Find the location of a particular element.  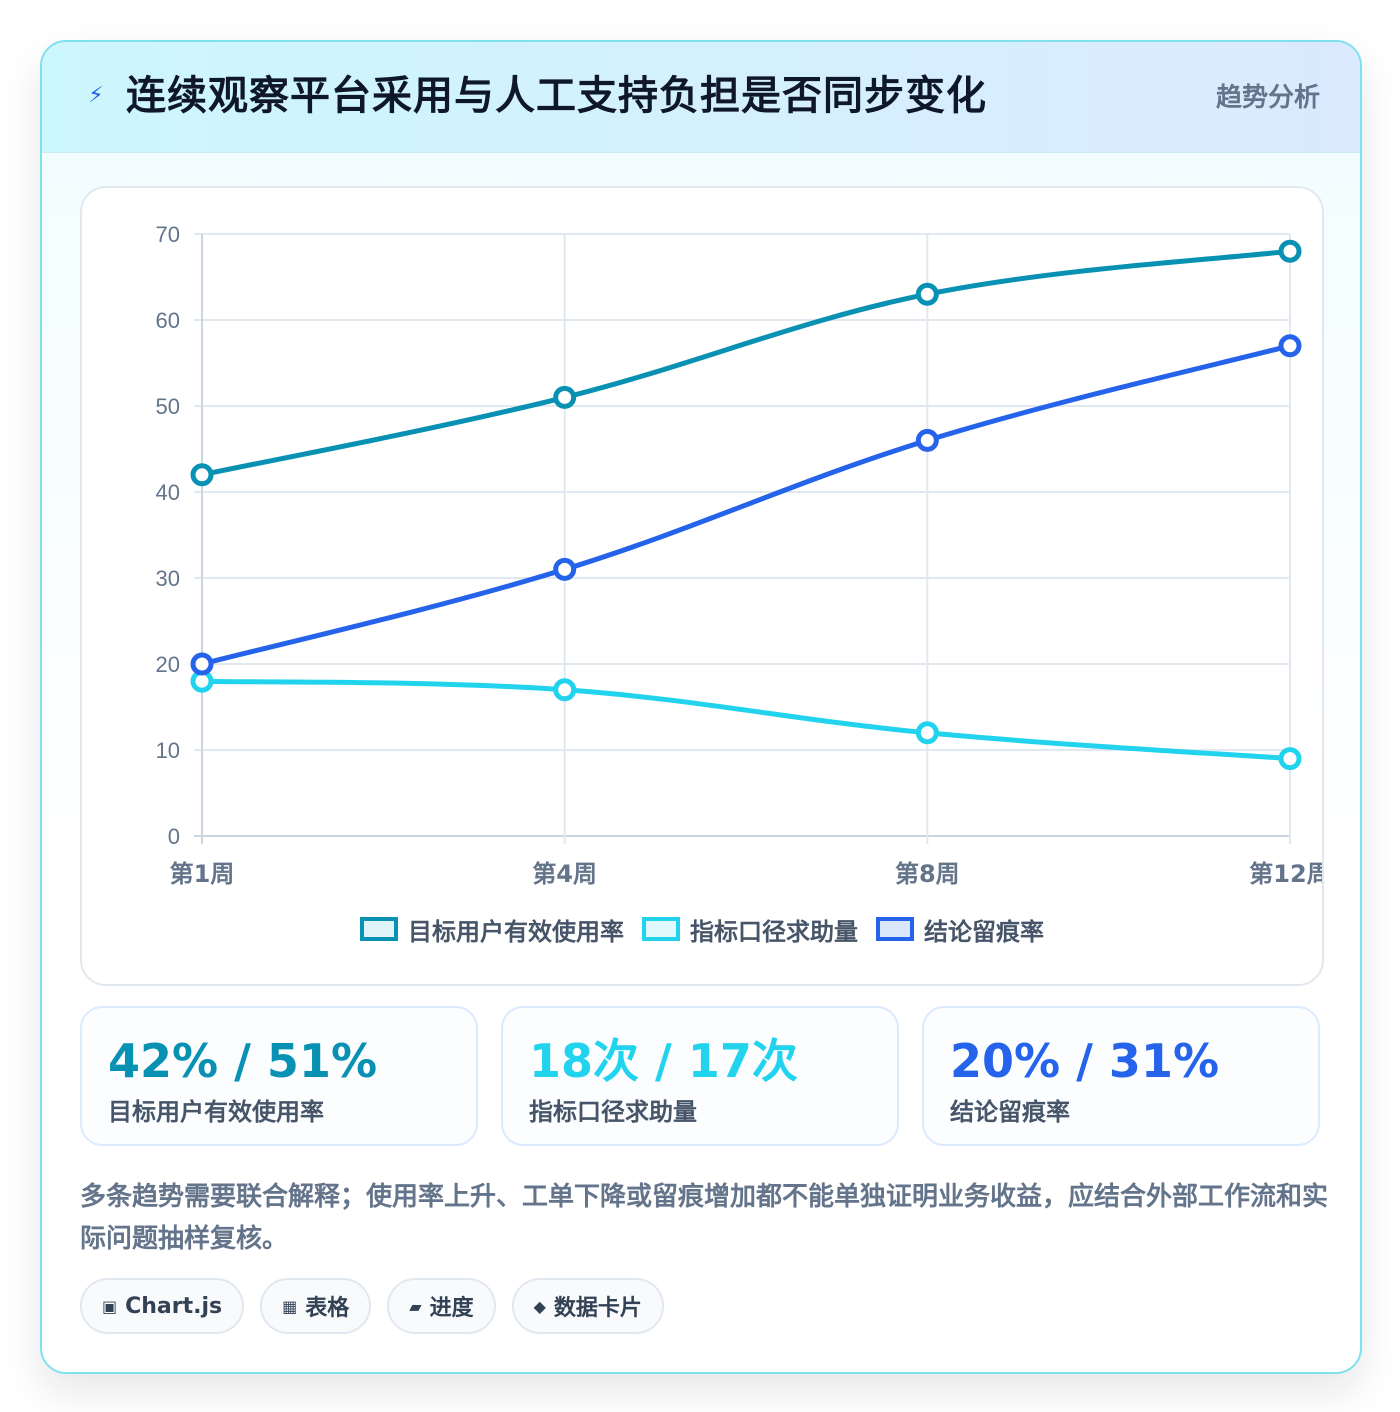

chip-table: ▦ 表格 is located at coordinates (316, 1306).